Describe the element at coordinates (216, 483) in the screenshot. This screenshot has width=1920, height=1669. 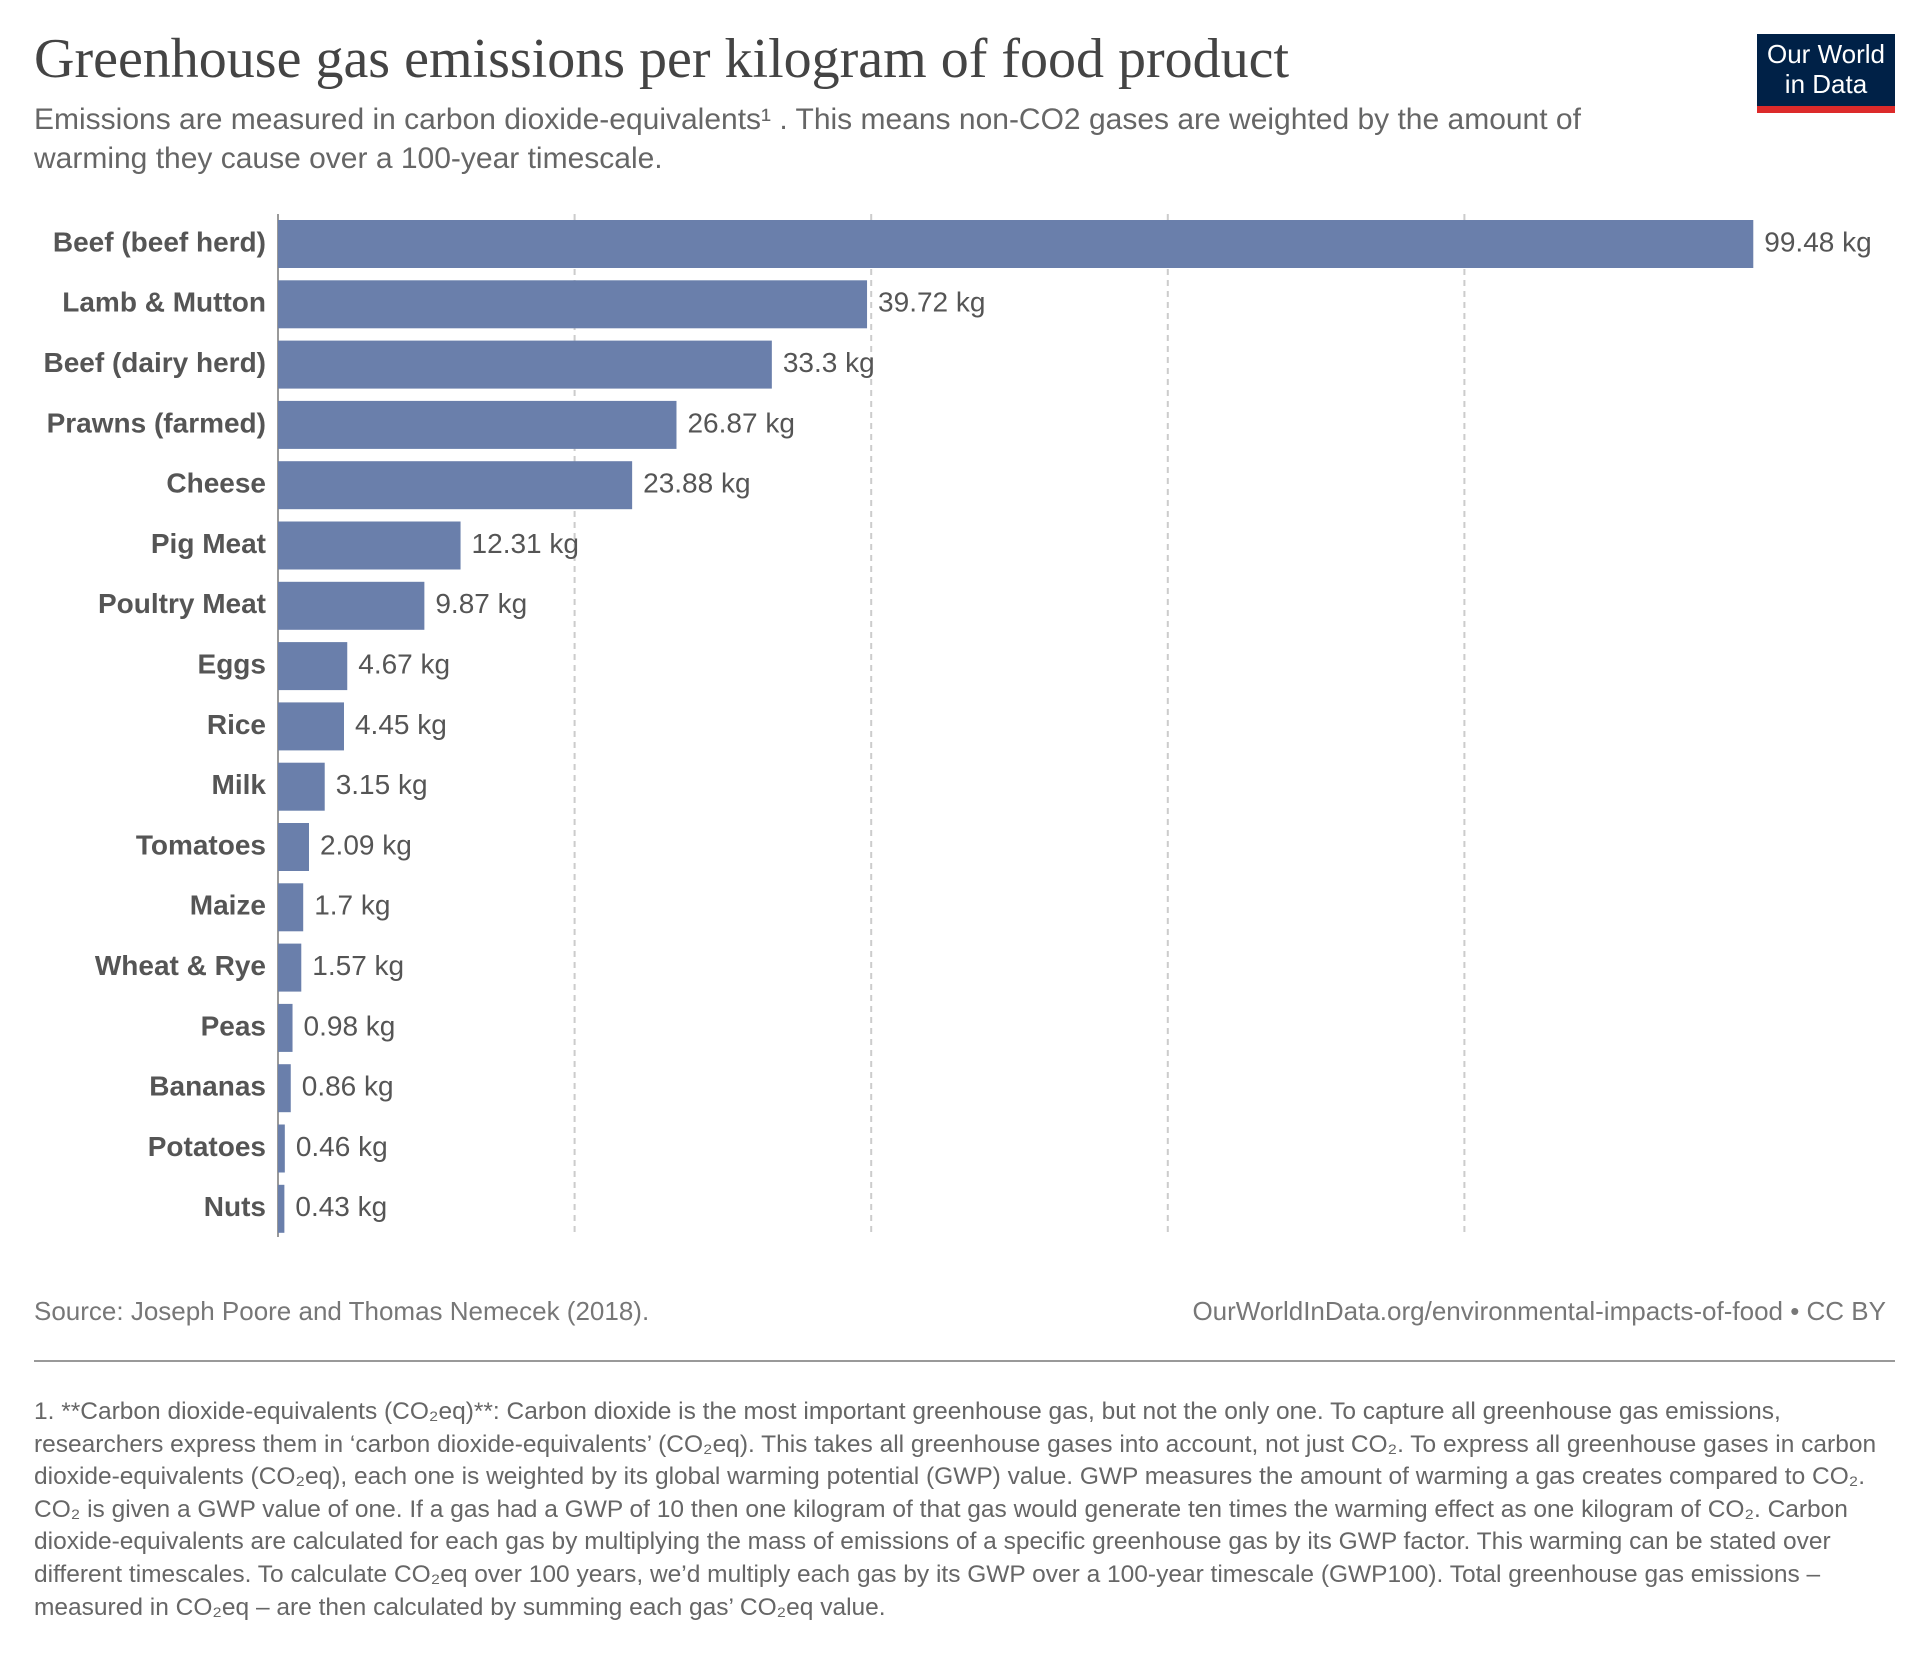
I see `y-tick-label: Cheese` at that location.